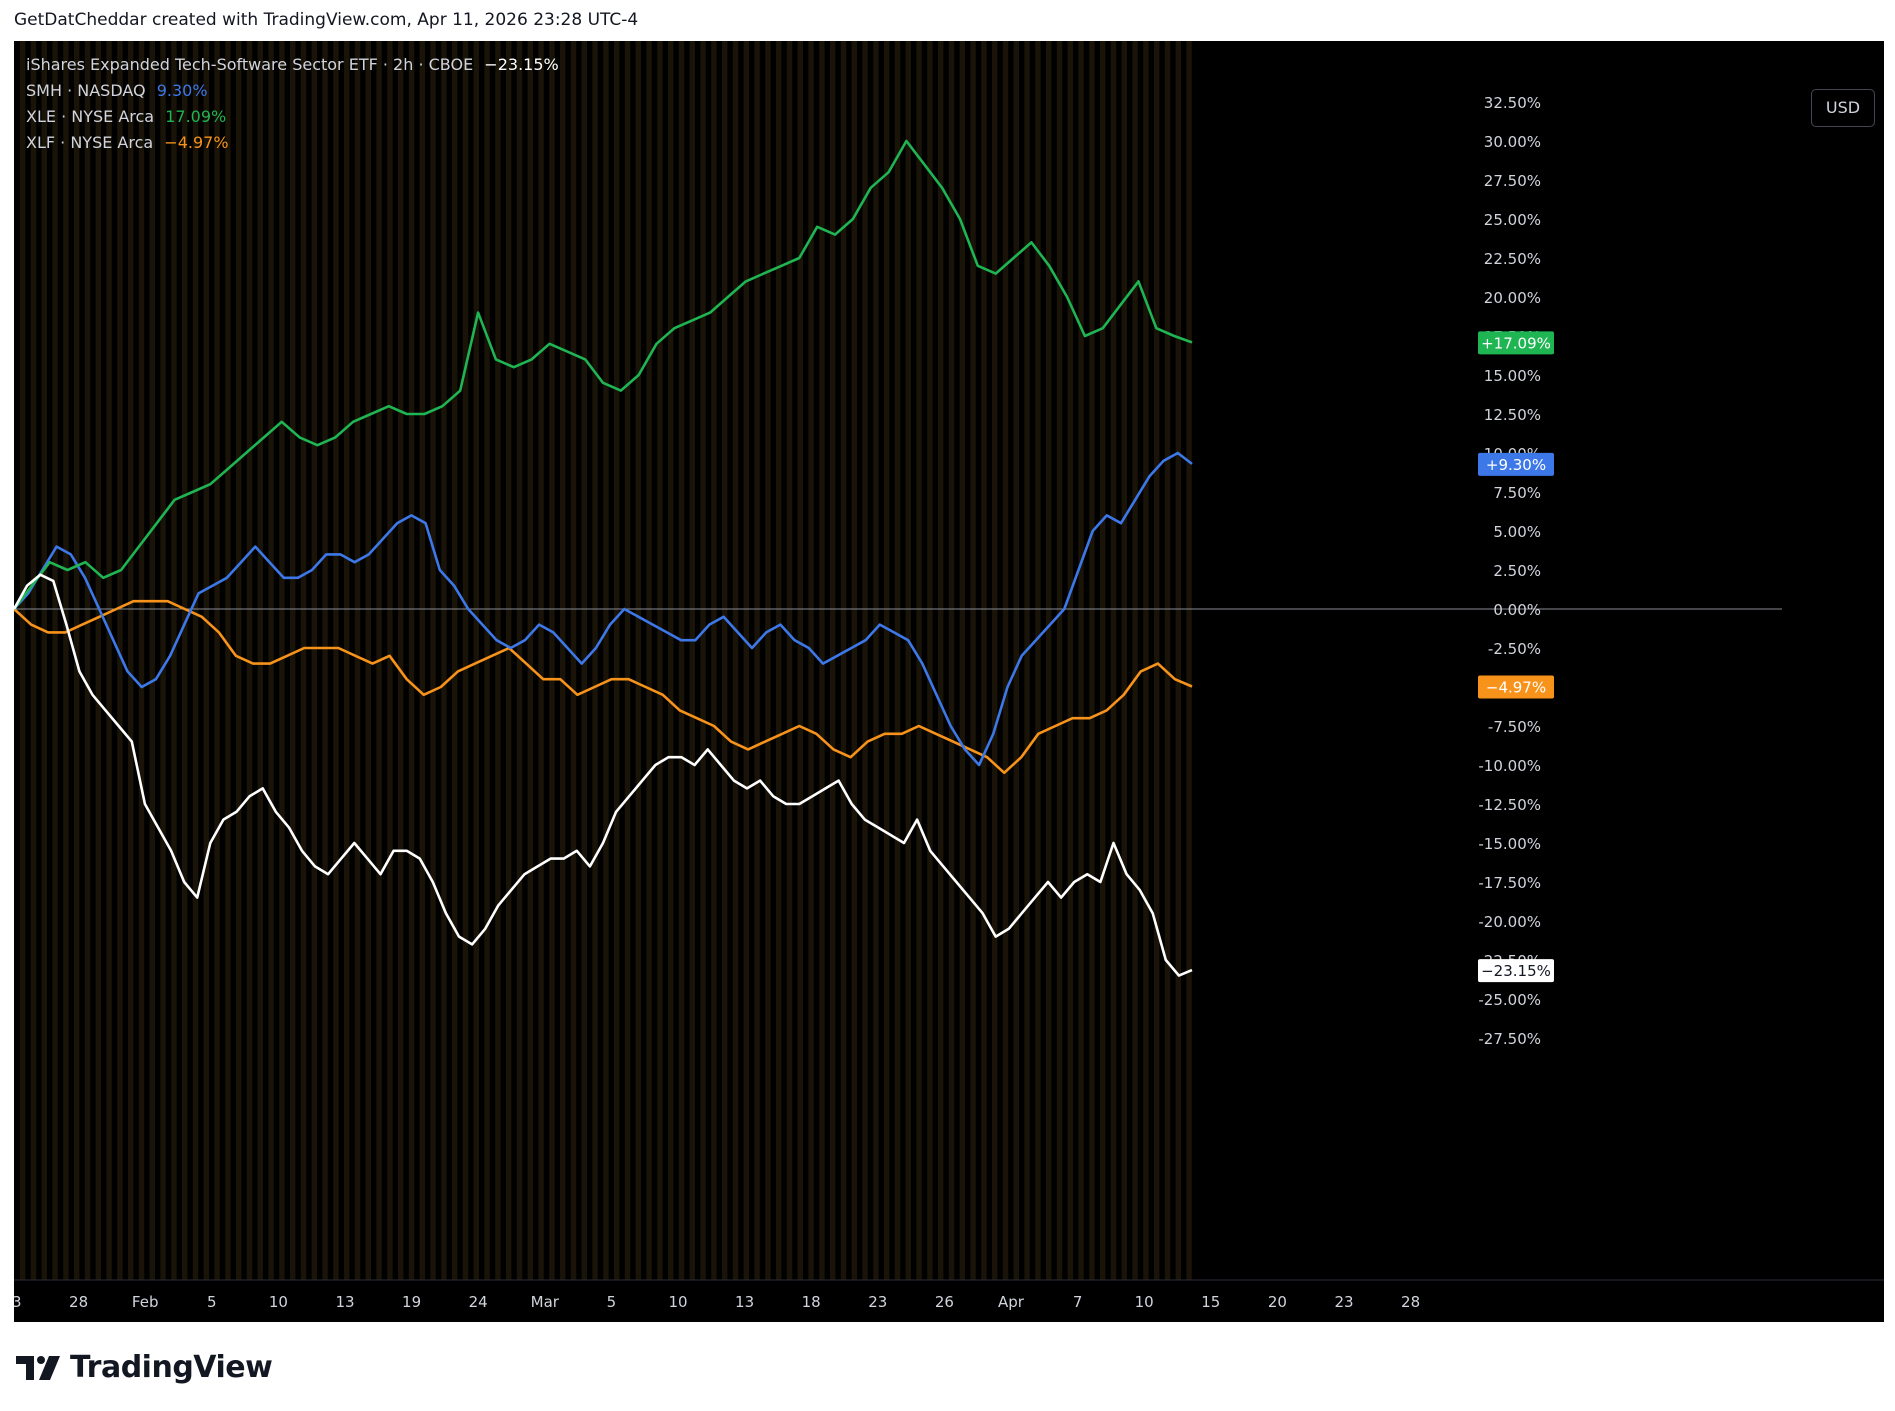 The image size is (1895, 1411). What do you see at coordinates (90, 116) in the screenshot?
I see `legend-xle-name: XLE · NYSE Arca` at bounding box center [90, 116].